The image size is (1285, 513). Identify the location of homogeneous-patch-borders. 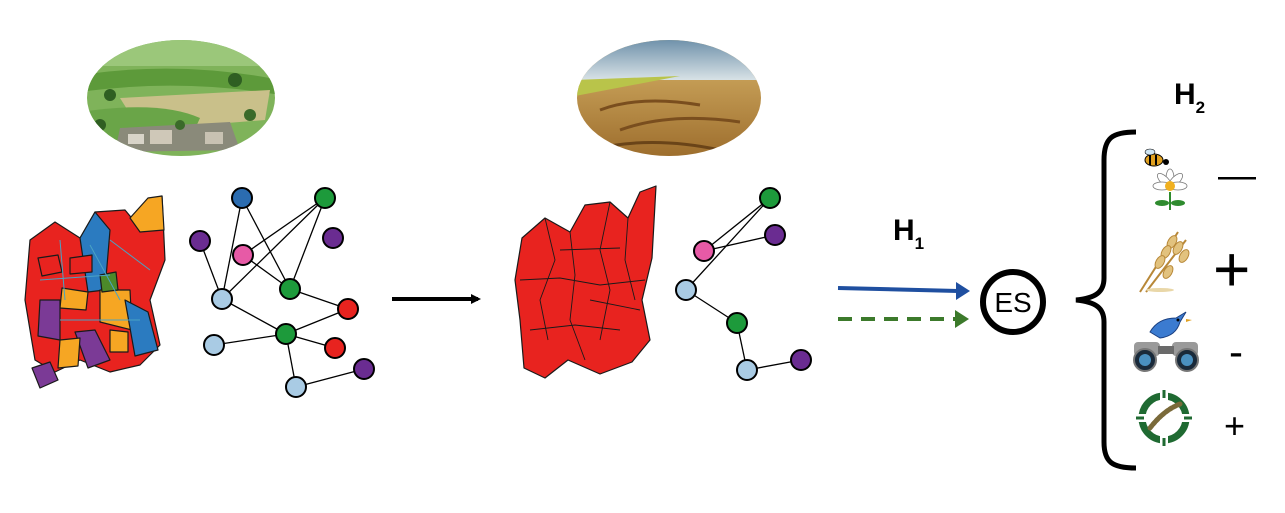
(582, 281).